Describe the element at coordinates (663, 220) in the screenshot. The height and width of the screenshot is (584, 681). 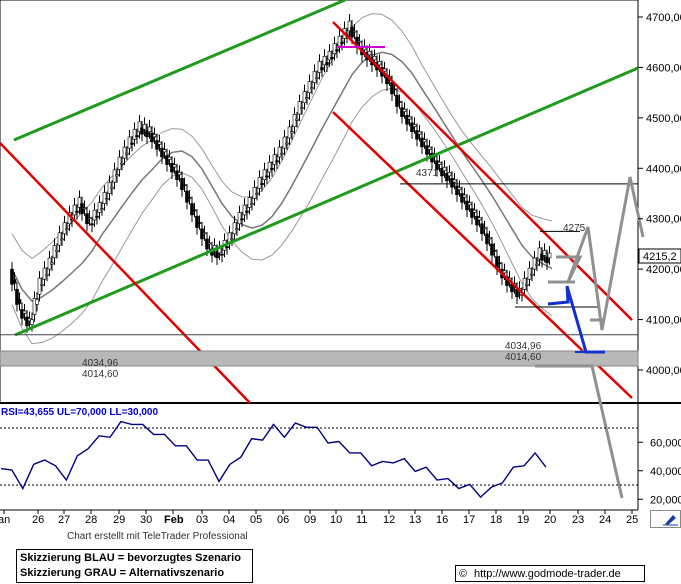
I see `y-tick-label: 4300,00` at that location.